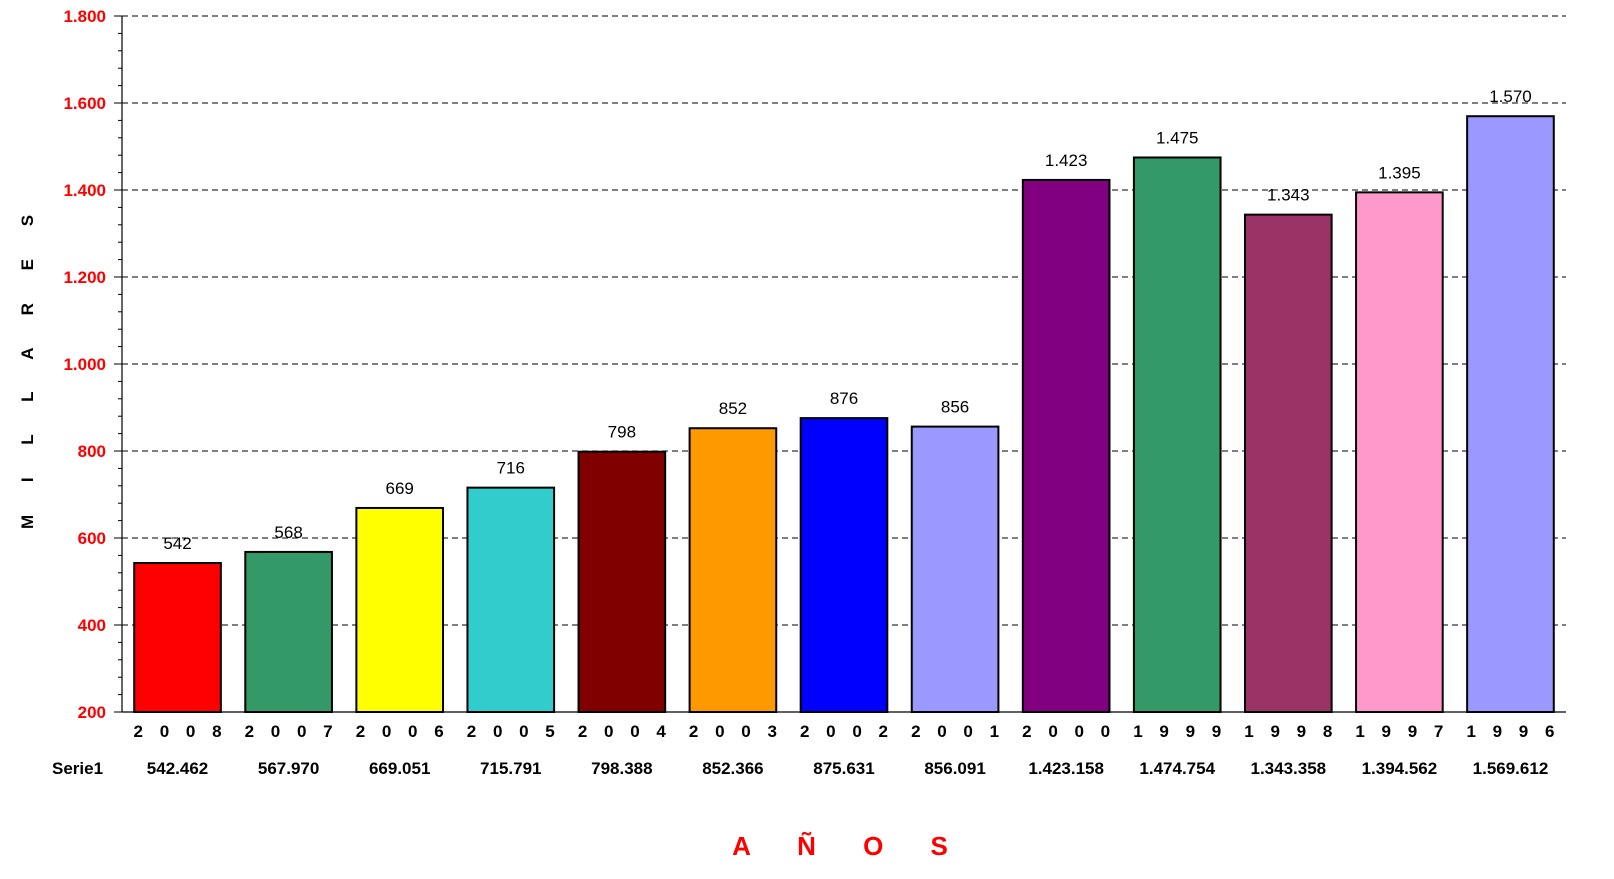 The height and width of the screenshot is (879, 1614). I want to click on bar-value-label: 876, so click(844, 398).